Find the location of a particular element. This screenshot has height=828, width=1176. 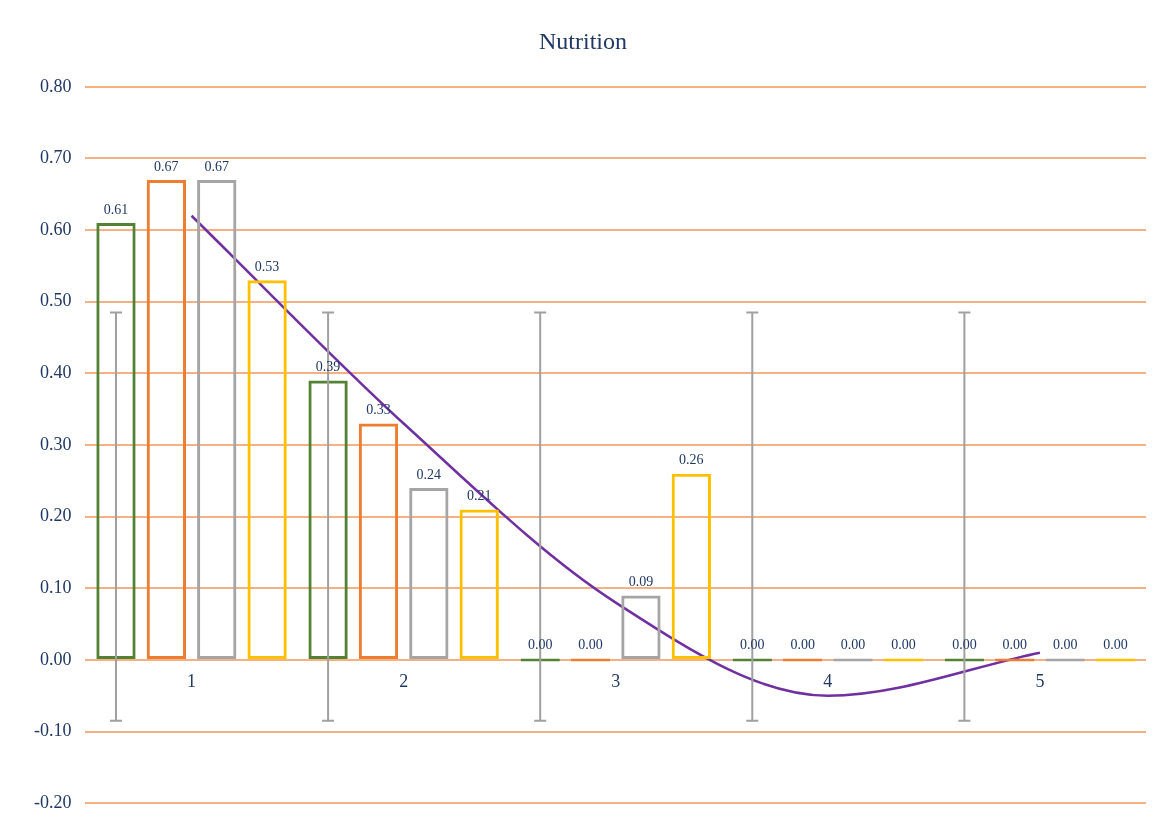

y-tick-label: 0.10 is located at coordinates (55, 587).